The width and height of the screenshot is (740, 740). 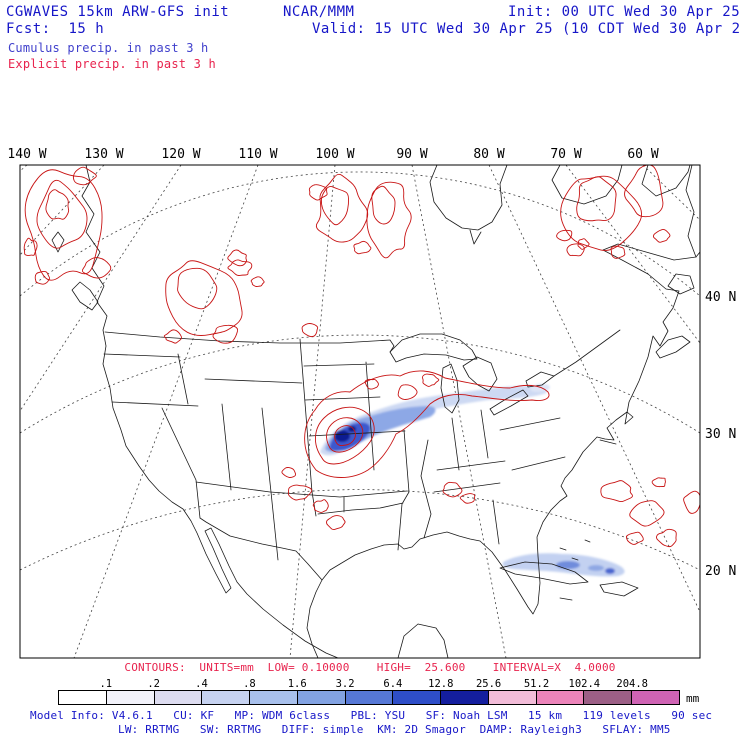 I want to click on haida-gwaii-island, so click(x=58, y=242).